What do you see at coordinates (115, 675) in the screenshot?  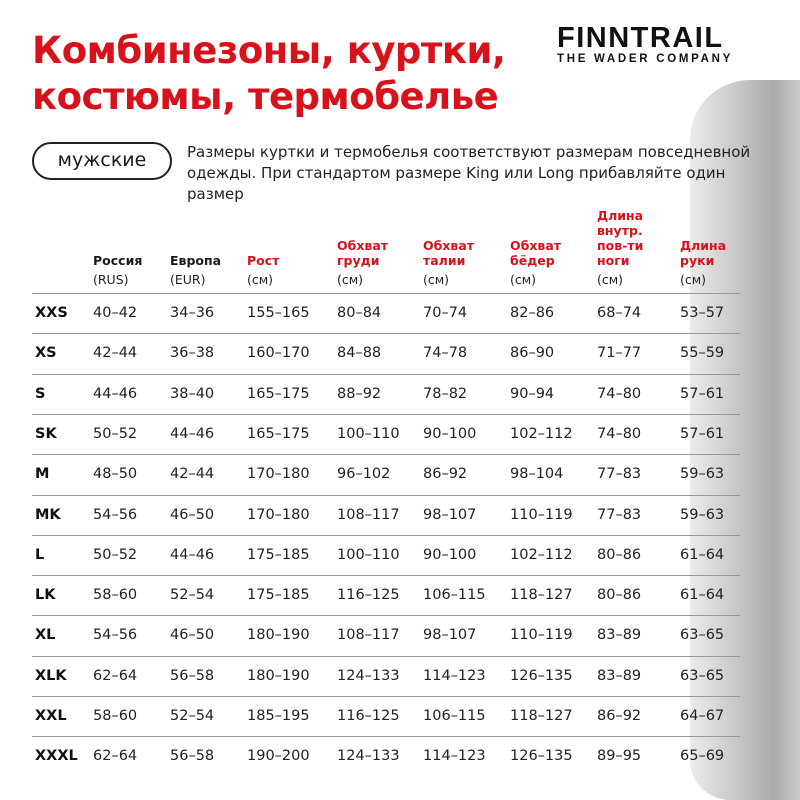 I see `table-cell: 62–64` at bounding box center [115, 675].